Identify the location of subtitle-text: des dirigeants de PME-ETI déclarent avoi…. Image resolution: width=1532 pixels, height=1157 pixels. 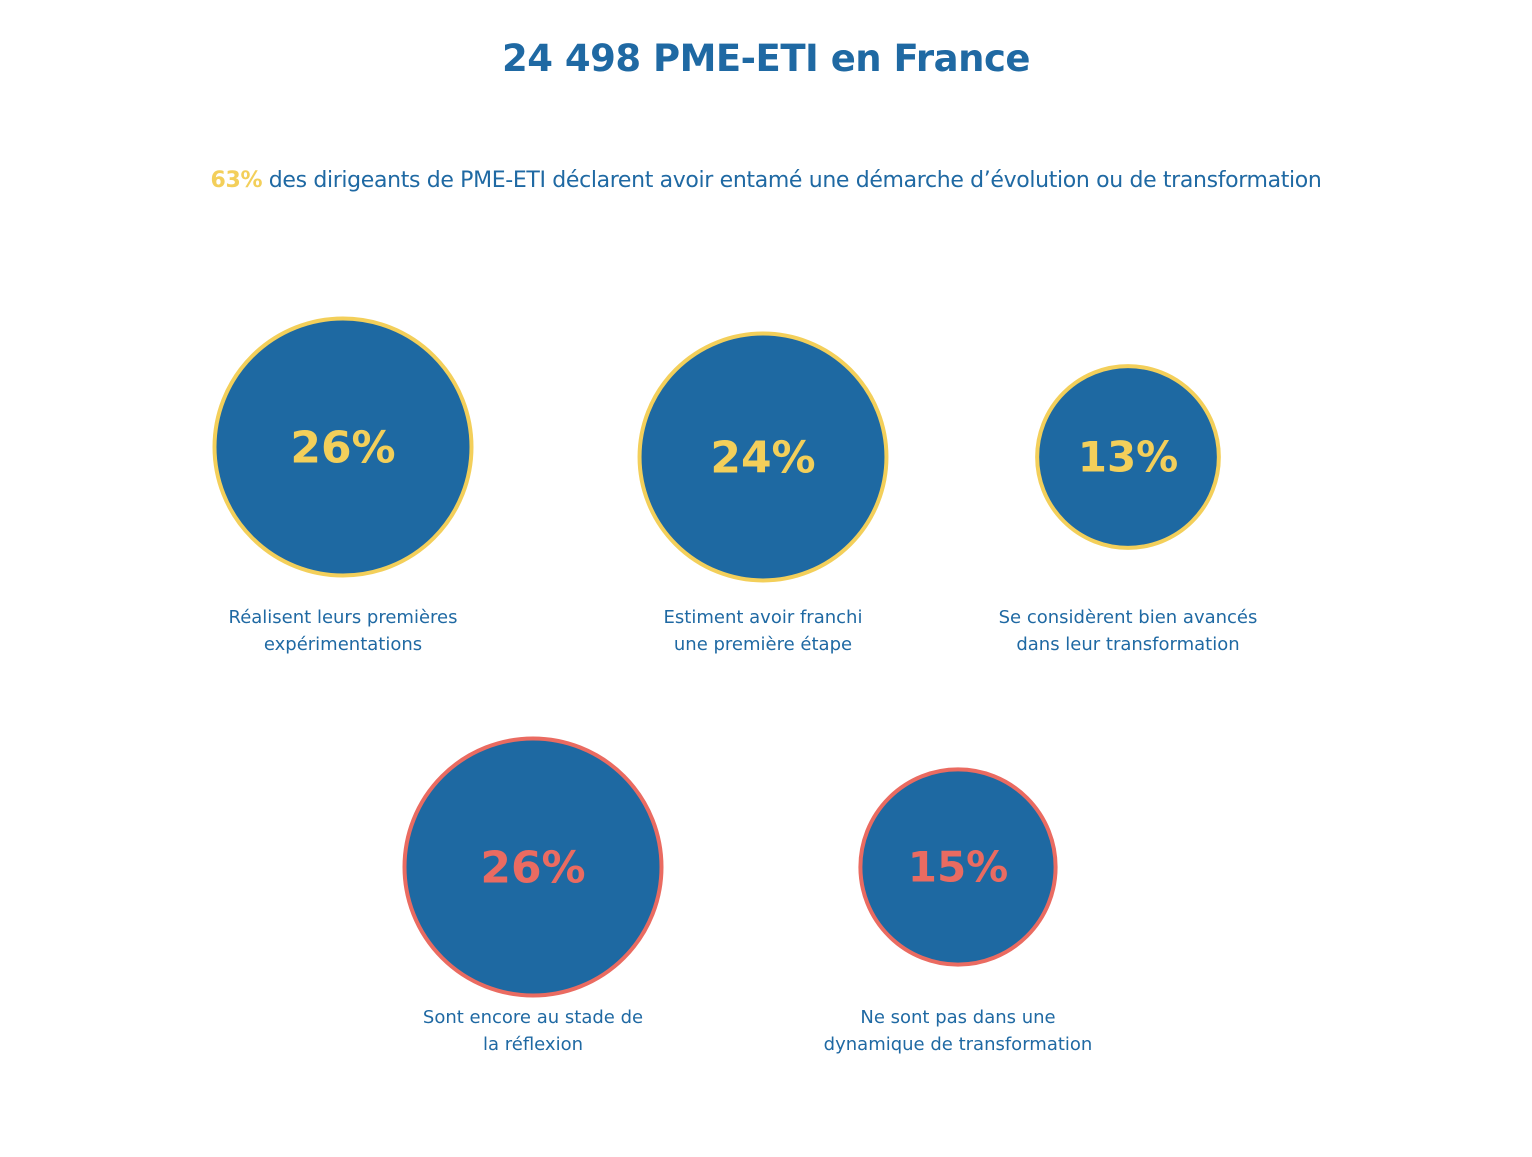
(792, 180).